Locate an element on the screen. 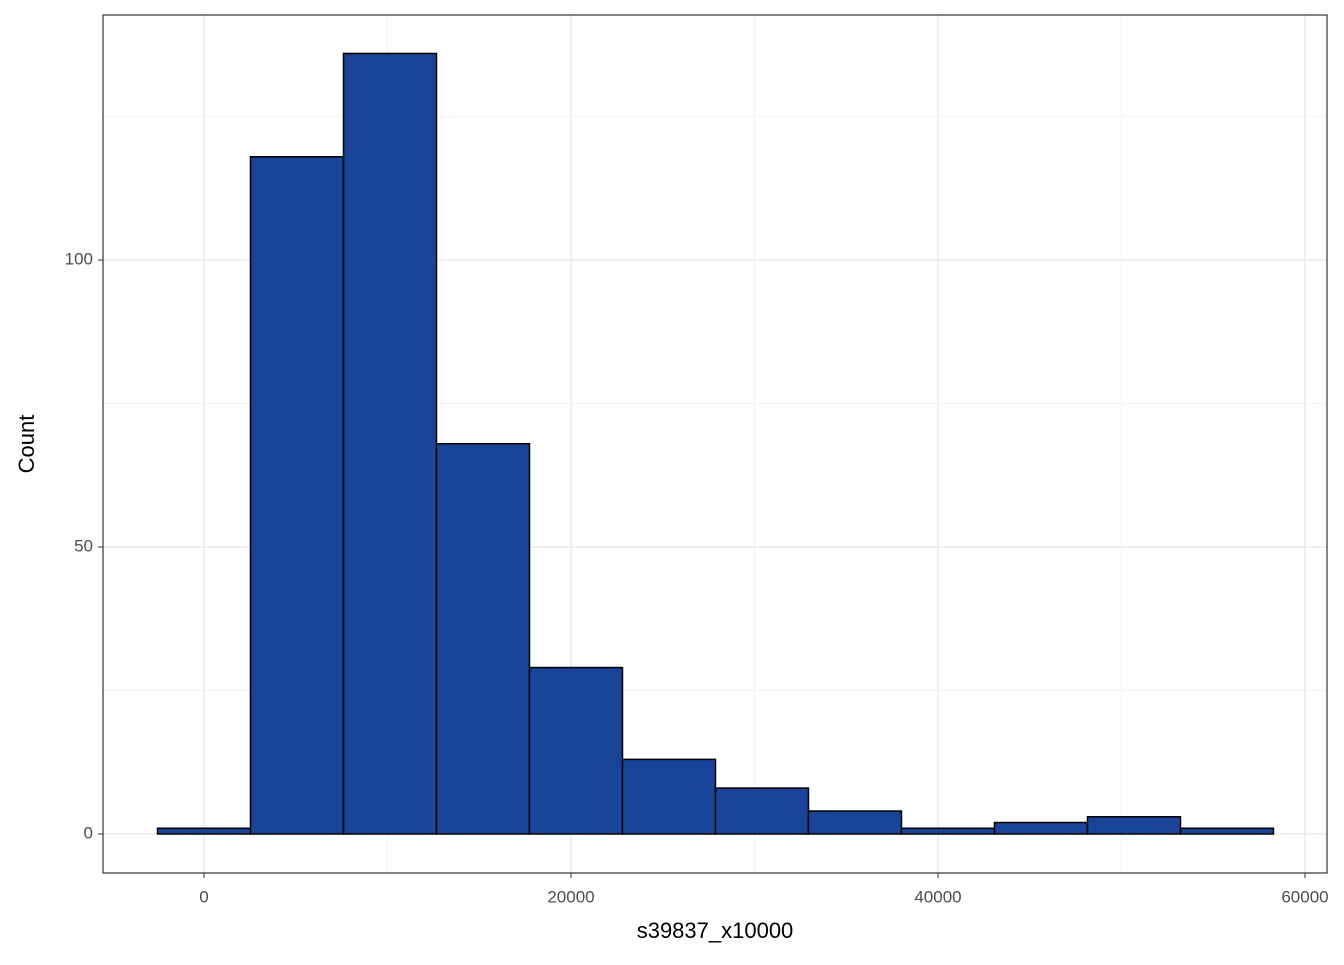 This screenshot has height=965, width=1344. x-tick-label: 0 is located at coordinates (203, 896).